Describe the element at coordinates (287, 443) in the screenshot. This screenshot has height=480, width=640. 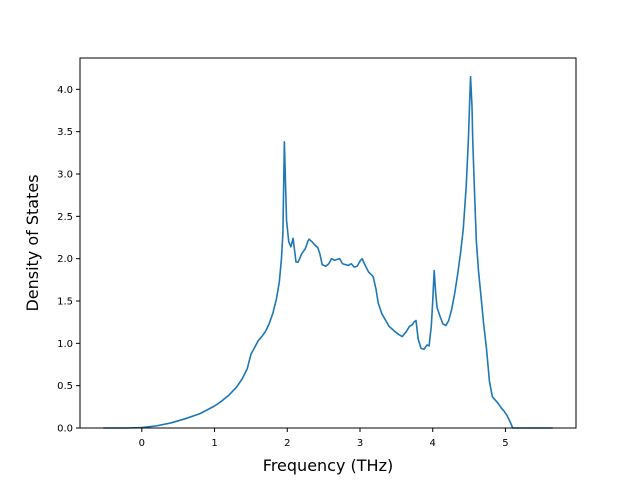
I see `x-tick-label: 2` at that location.